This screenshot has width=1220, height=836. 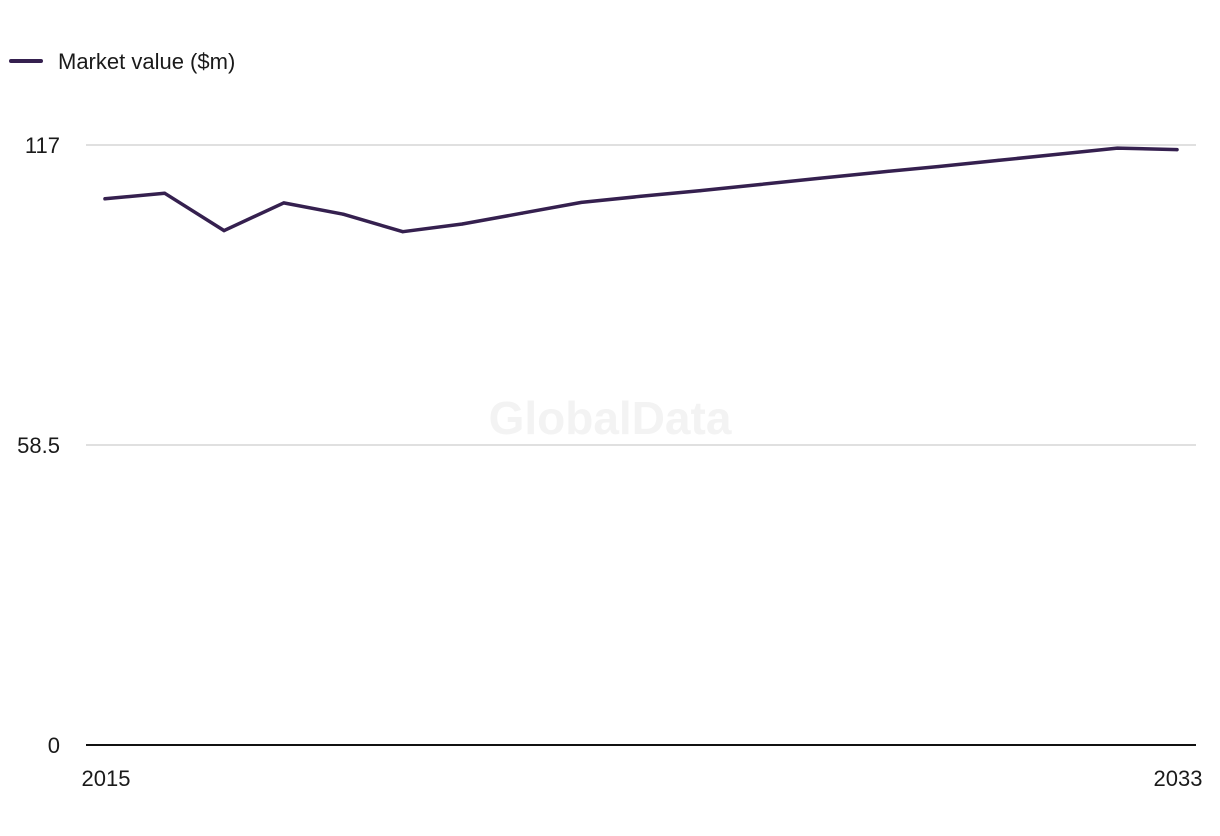 I want to click on y-tick-label: 58.5, so click(x=38, y=445).